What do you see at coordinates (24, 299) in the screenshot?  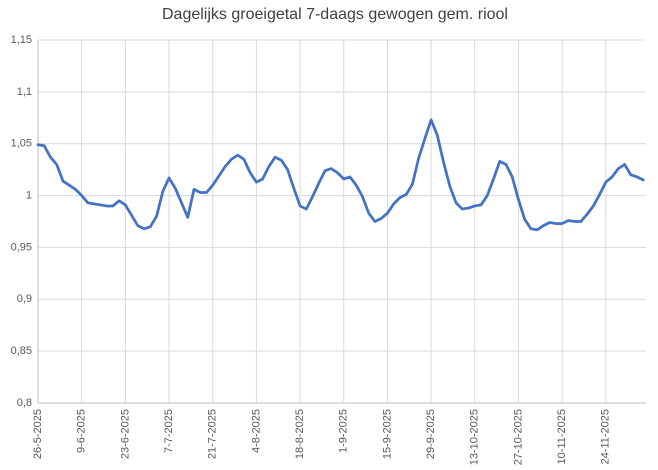 I see `y-tick-label: 0,9` at bounding box center [24, 299].